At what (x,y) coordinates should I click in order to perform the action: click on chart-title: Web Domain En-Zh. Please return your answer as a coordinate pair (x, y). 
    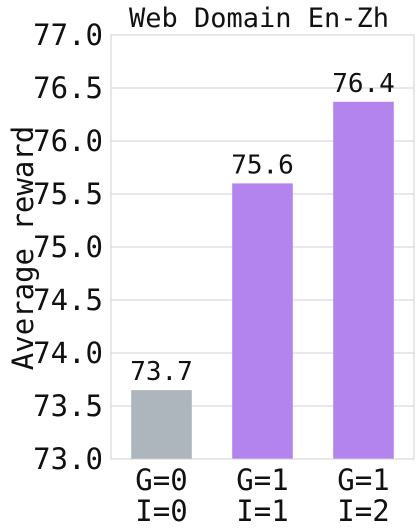
    Looking at the image, I should click on (259, 18).